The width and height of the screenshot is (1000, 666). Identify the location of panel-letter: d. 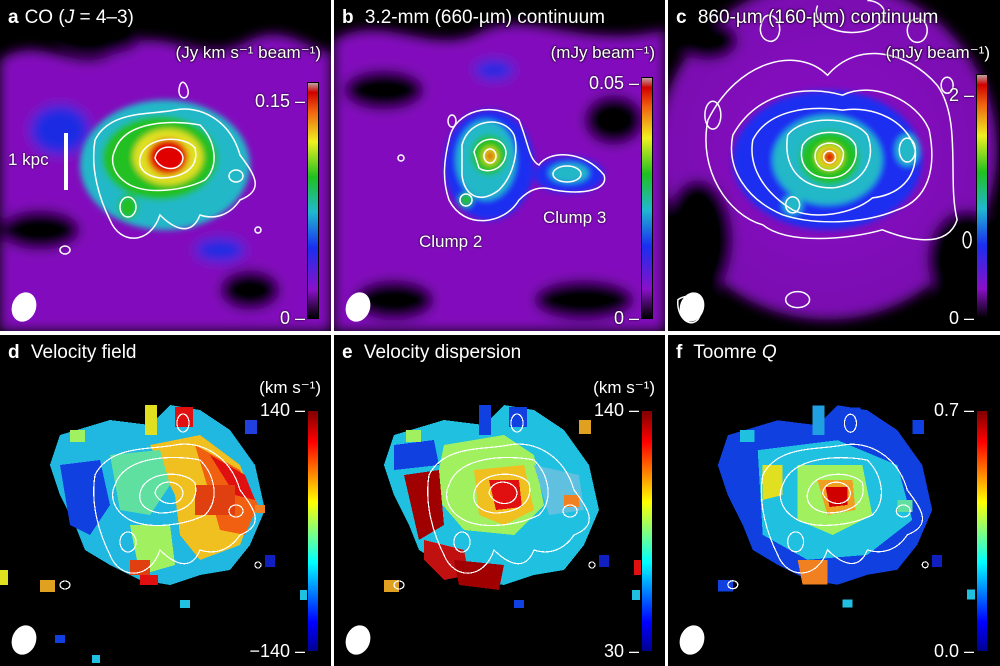
(14, 352).